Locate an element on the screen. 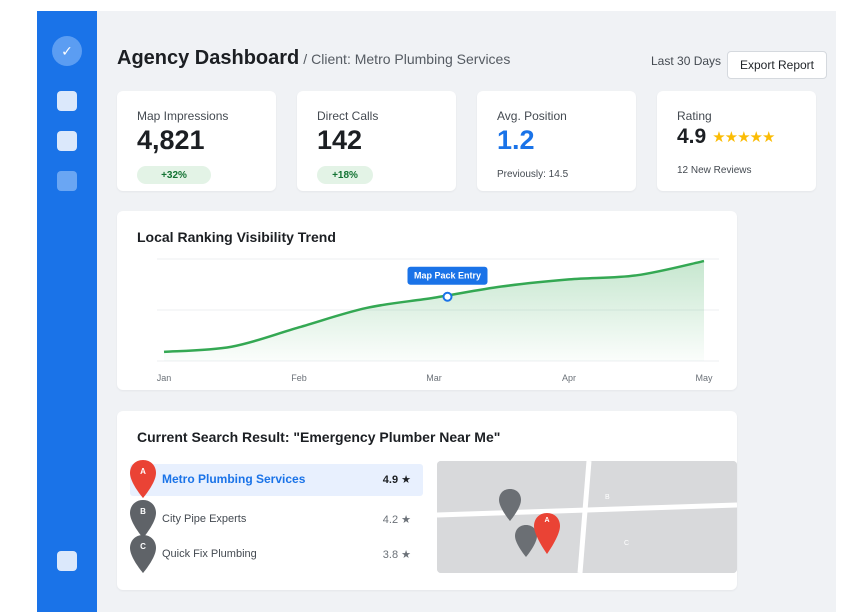 This screenshot has width=850, height=612. position-card: Avg. Position 1.2 Previously: 14.5 is located at coordinates (556, 141).